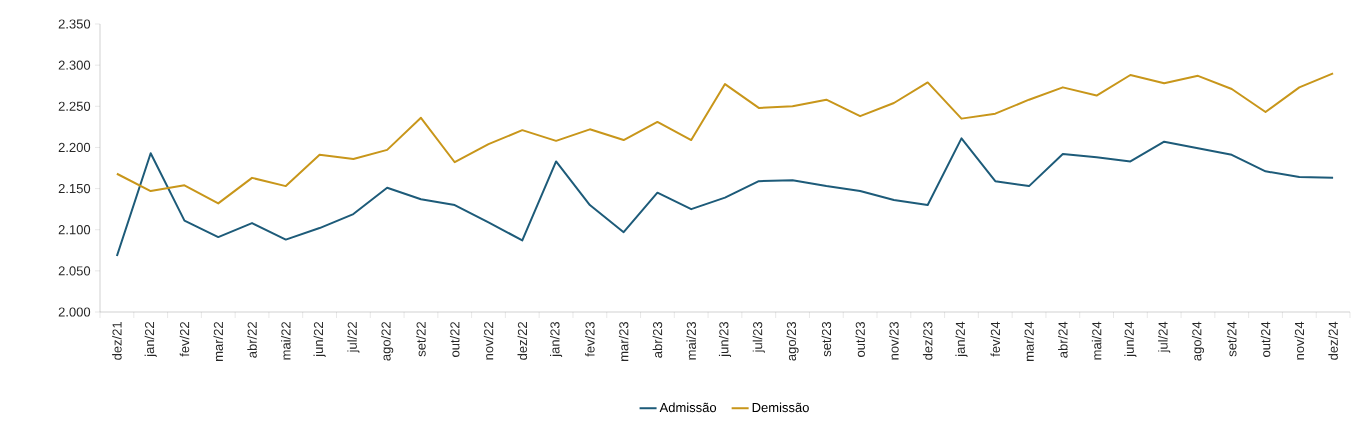 This screenshot has width=1355, height=423. Describe the element at coordinates (927, 340) in the screenshot. I see `x-tick-label: dez/23` at that location.